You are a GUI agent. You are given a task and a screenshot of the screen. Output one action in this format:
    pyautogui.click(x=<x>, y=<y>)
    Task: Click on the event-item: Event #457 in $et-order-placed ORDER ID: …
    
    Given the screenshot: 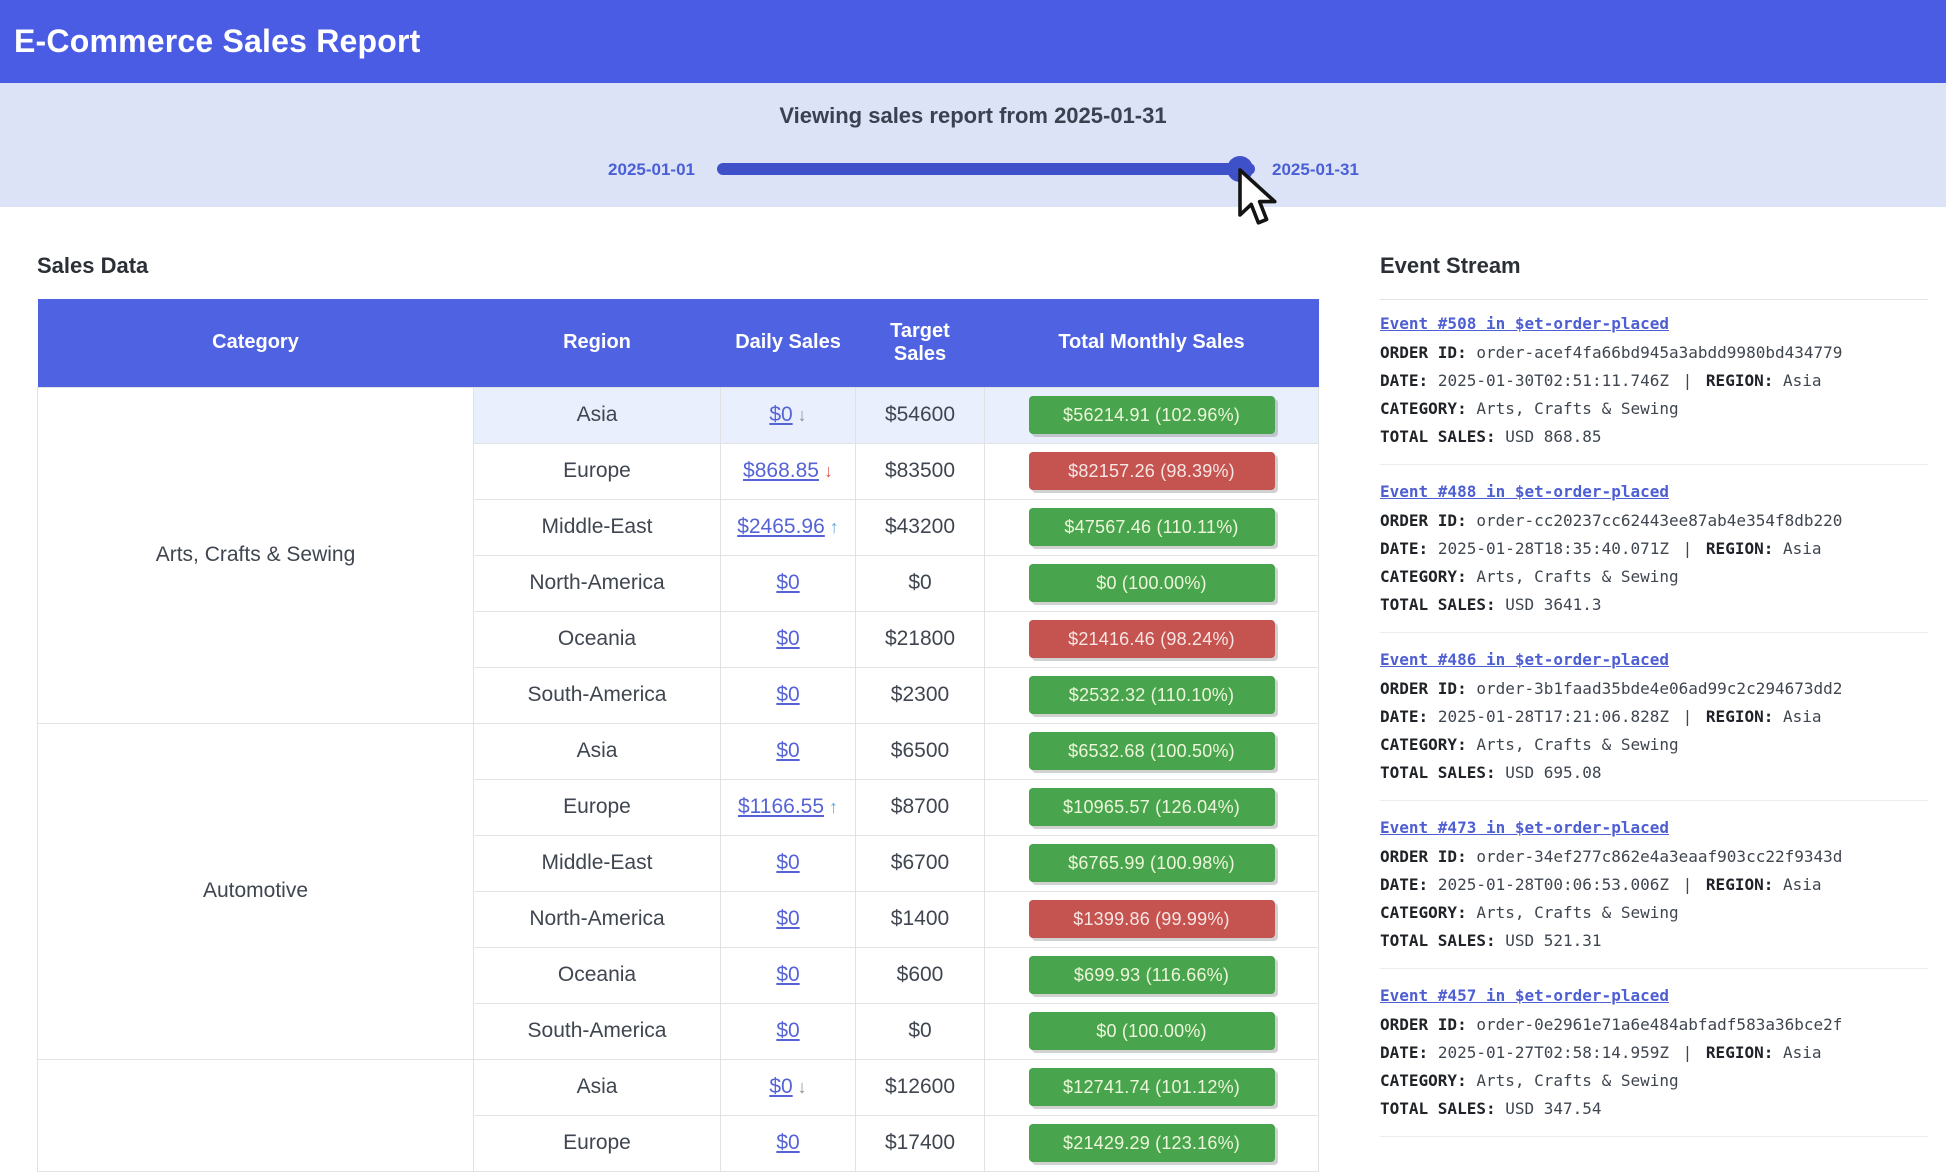 What is the action you would take?
    pyautogui.click(x=1654, y=1061)
    